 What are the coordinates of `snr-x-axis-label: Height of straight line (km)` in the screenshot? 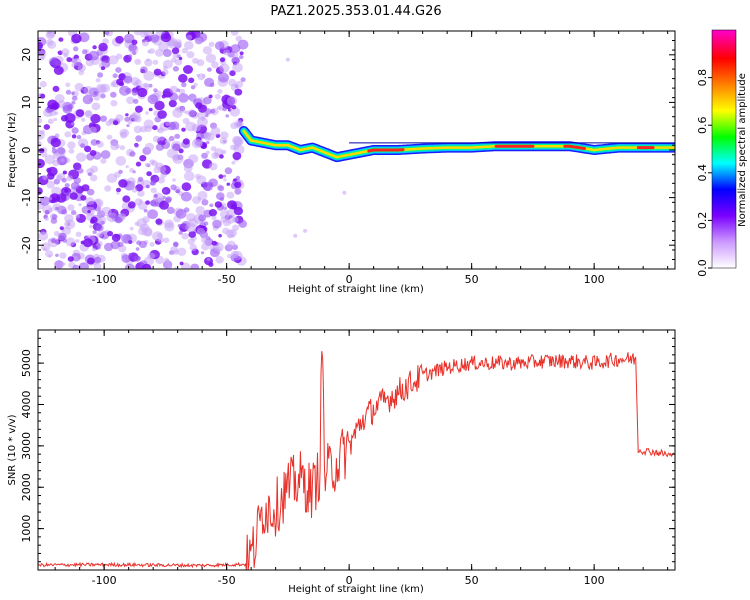 It's located at (356, 589).